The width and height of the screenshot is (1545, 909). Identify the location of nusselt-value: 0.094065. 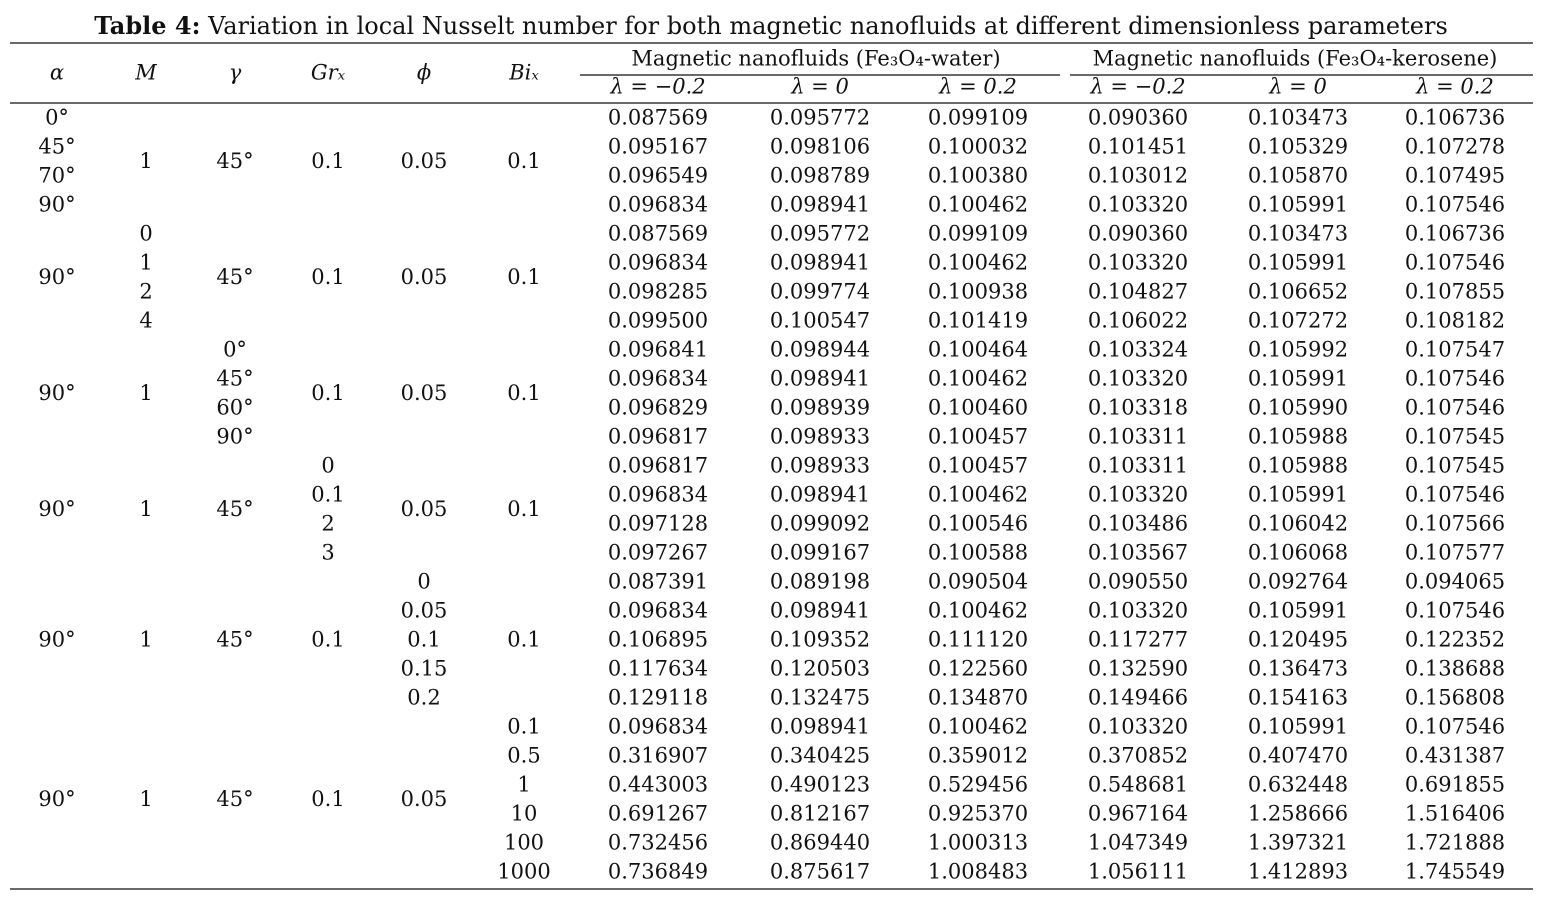
(1455, 582).